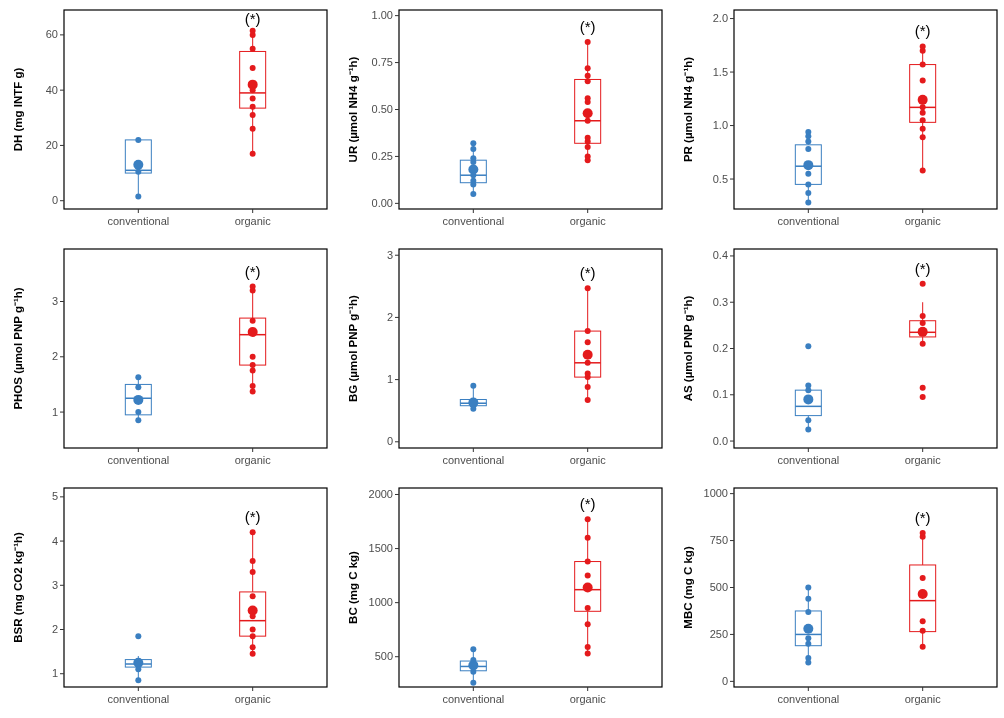 Image resolution: width=1004 pixels, height=718 pixels. What do you see at coordinates (380, 548) in the screenshot?
I see `y-tick-label: 1500` at bounding box center [380, 548].